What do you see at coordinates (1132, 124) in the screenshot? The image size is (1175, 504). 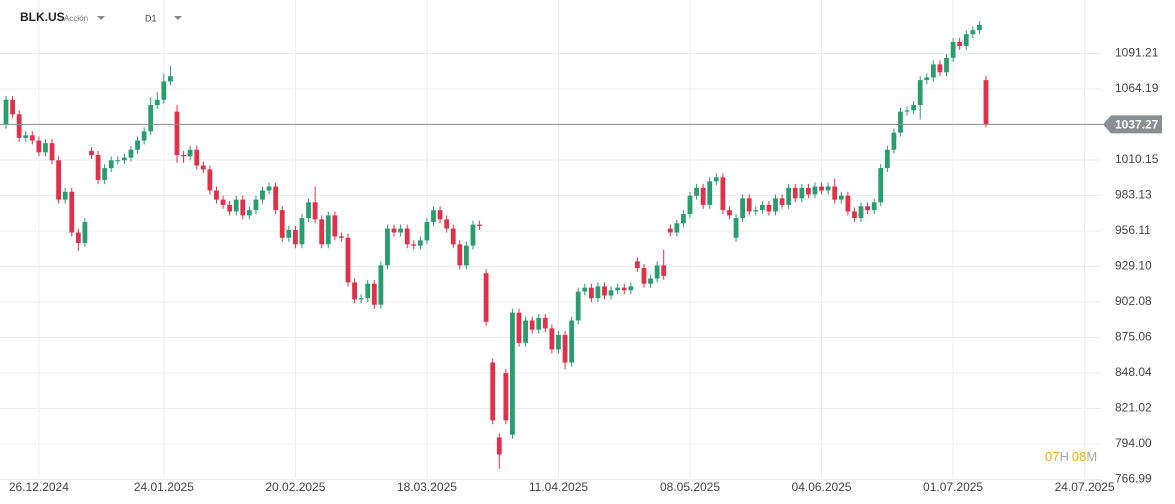 I see `last-price-tag` at bounding box center [1132, 124].